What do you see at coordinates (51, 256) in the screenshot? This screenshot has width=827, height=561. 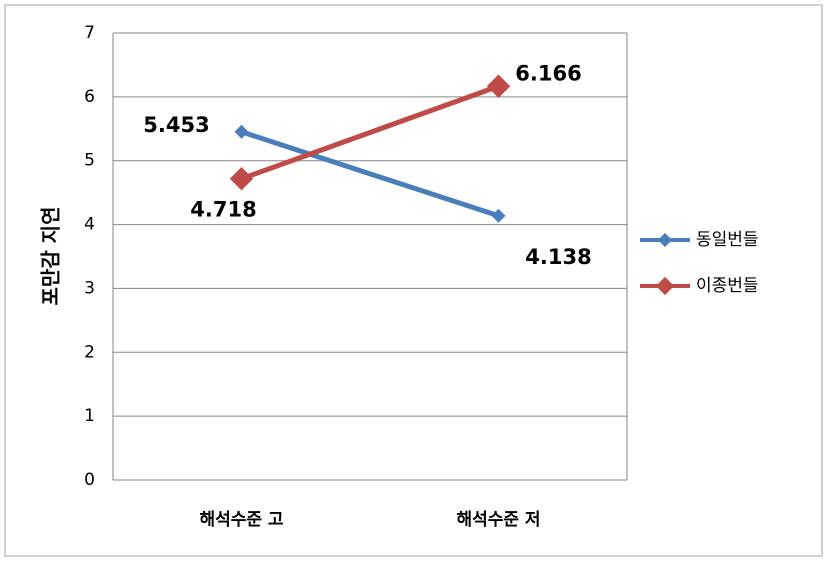 I see `y-axis-label: 포만감 지연` at bounding box center [51, 256].